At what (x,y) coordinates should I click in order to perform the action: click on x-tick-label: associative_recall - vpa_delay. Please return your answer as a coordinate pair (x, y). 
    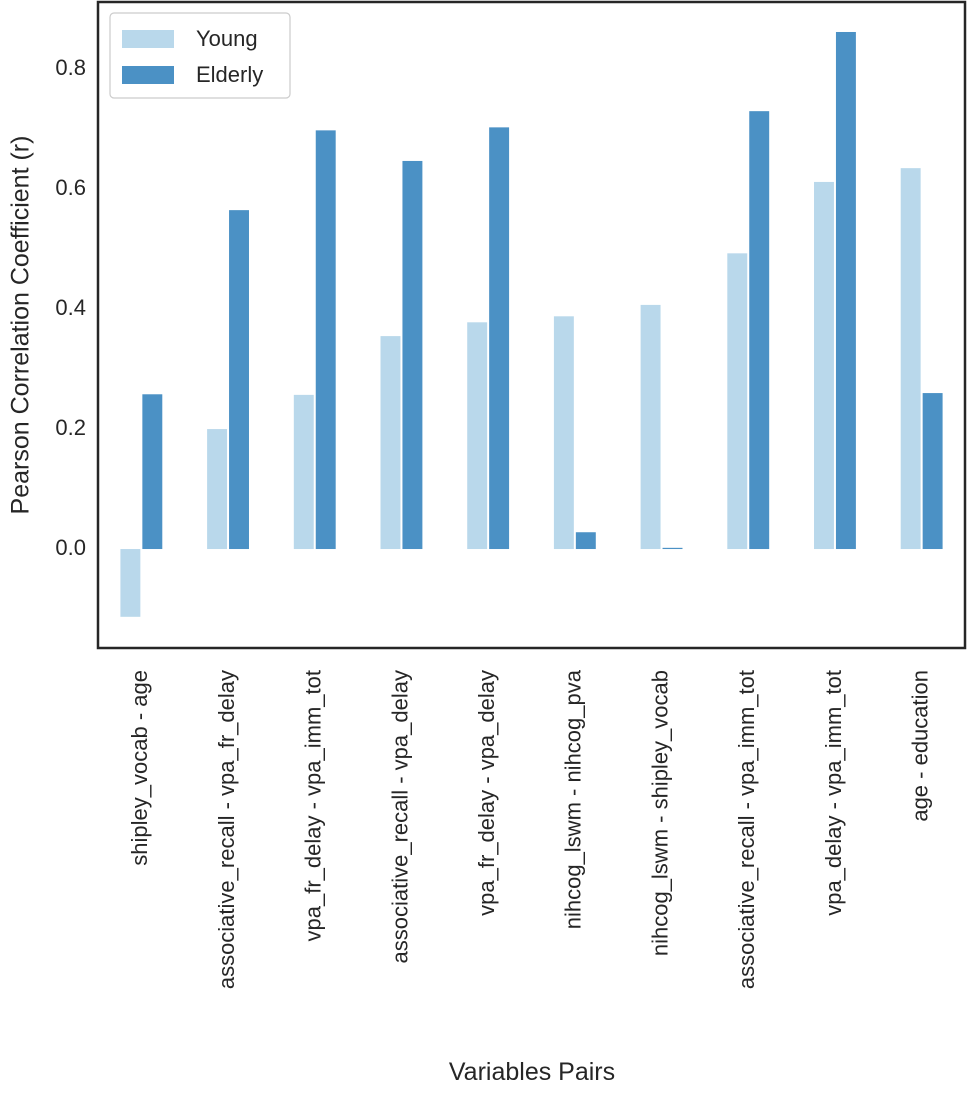
    Looking at the image, I should click on (399, 817).